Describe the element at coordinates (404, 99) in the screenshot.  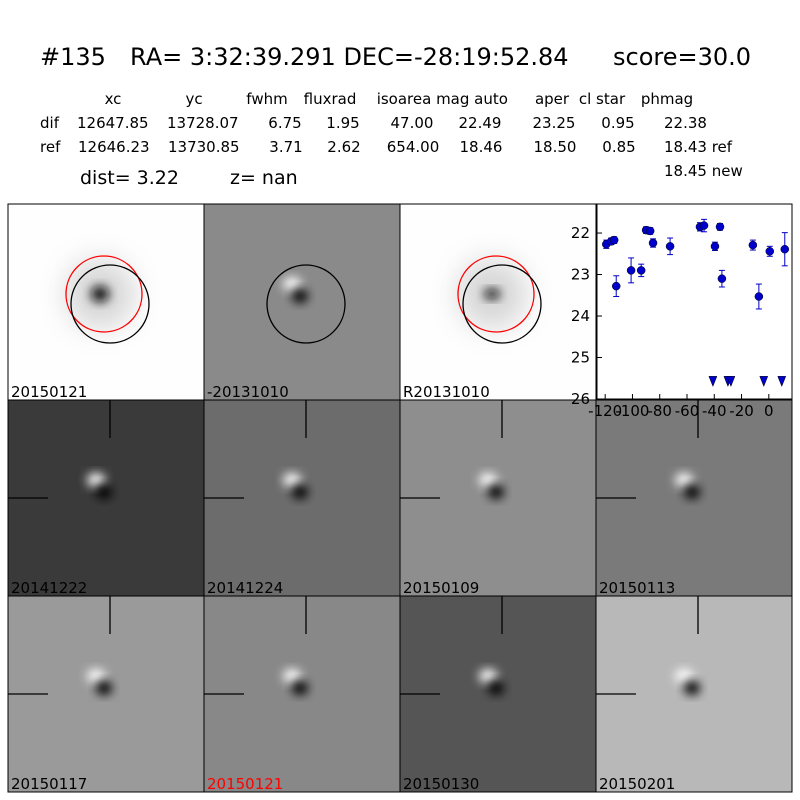
I see `column-header: isoarea` at that location.